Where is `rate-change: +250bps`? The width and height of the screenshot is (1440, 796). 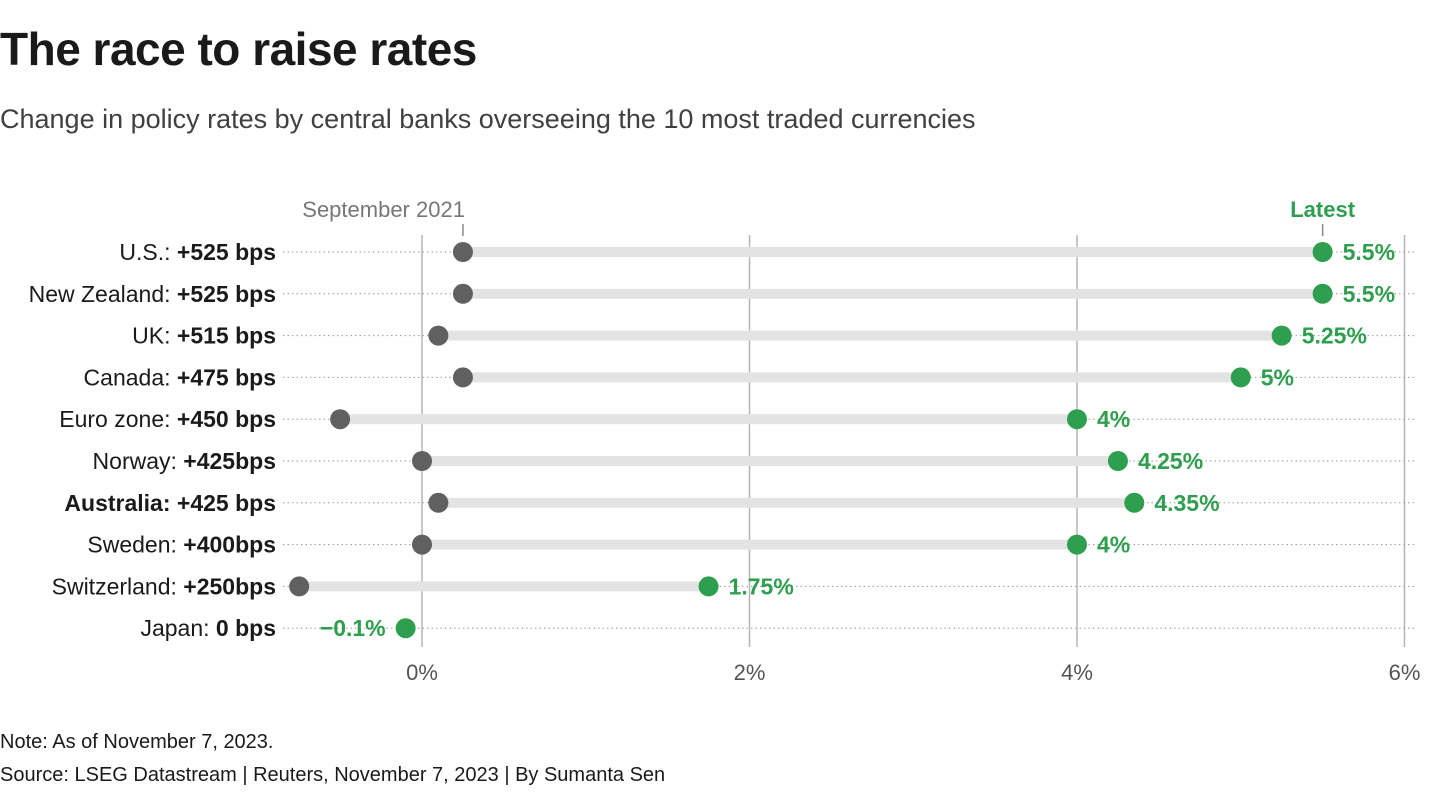 rate-change: +250bps is located at coordinates (229, 586).